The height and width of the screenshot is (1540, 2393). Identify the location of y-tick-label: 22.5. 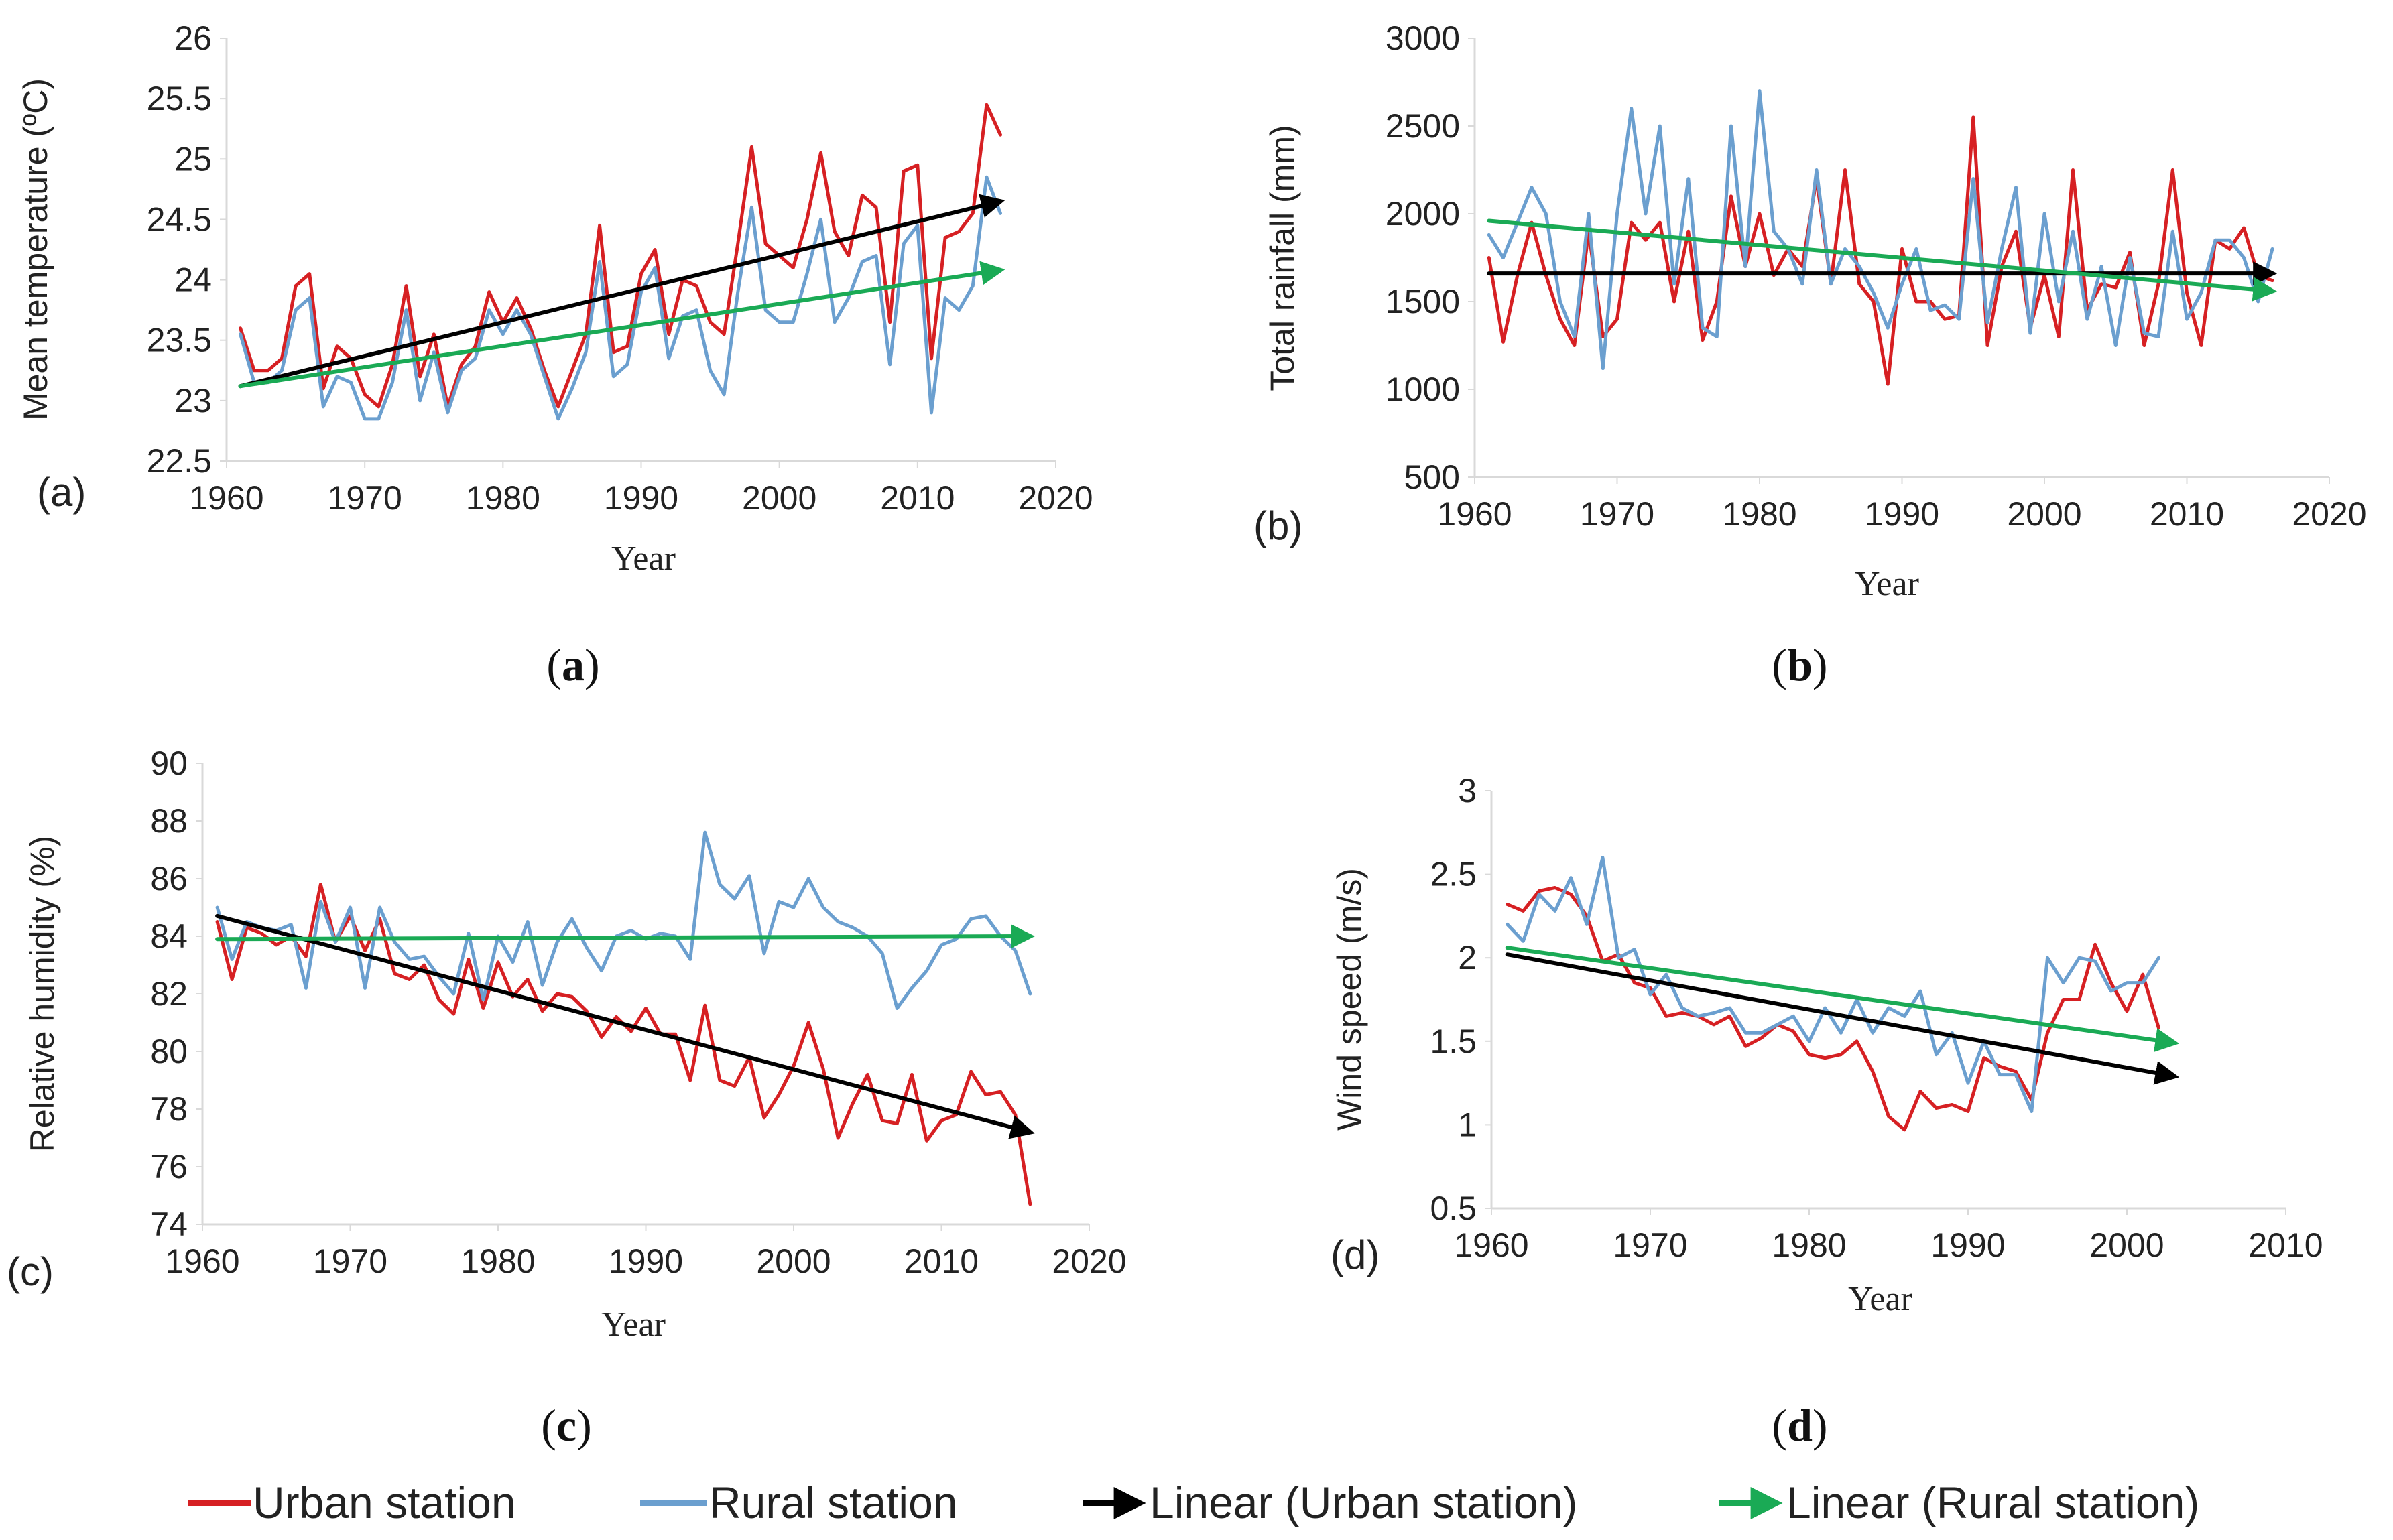
(179, 461).